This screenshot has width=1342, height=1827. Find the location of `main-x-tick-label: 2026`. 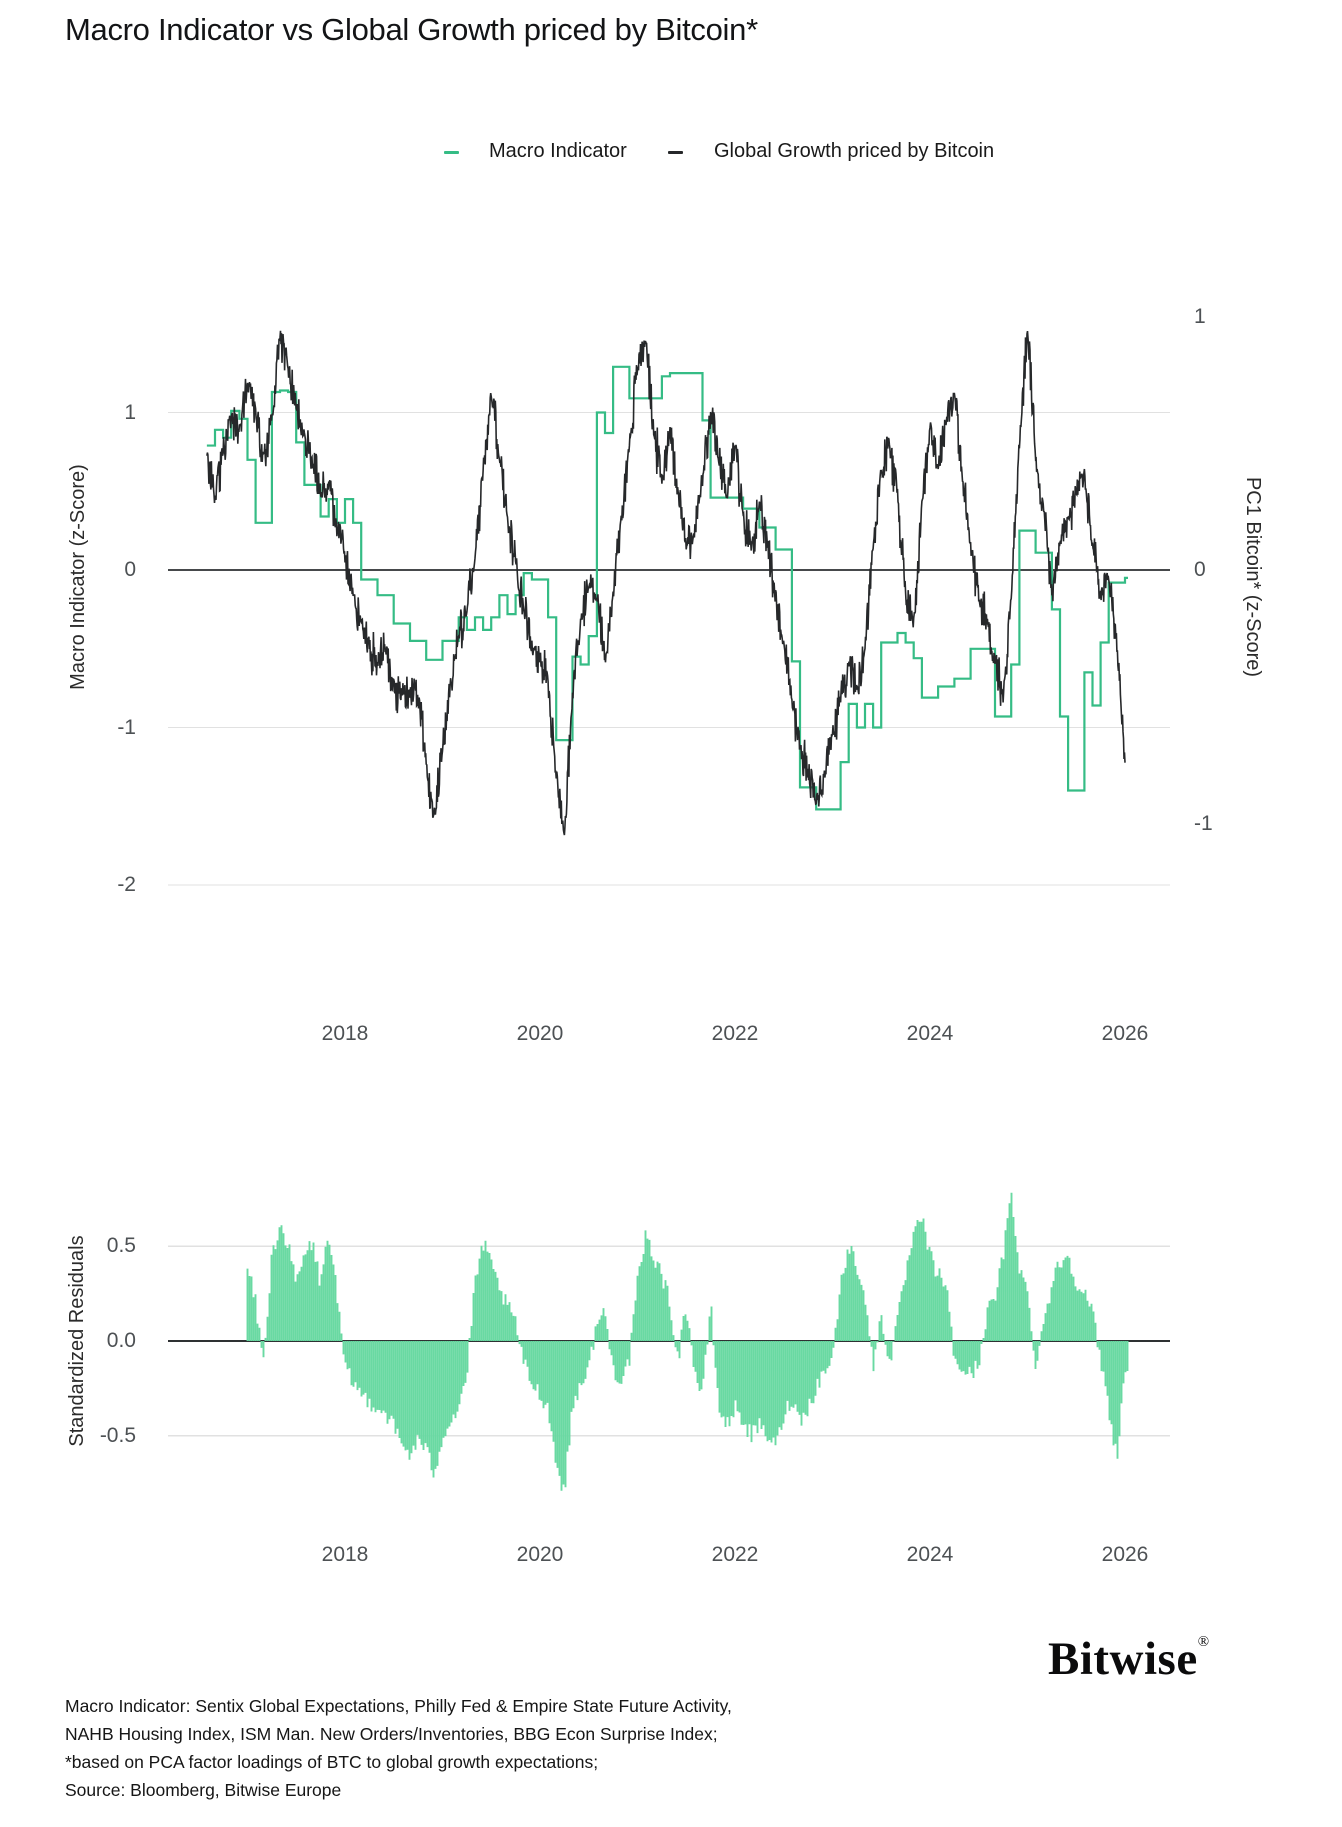

main-x-tick-label: 2026 is located at coordinates (1125, 1033).